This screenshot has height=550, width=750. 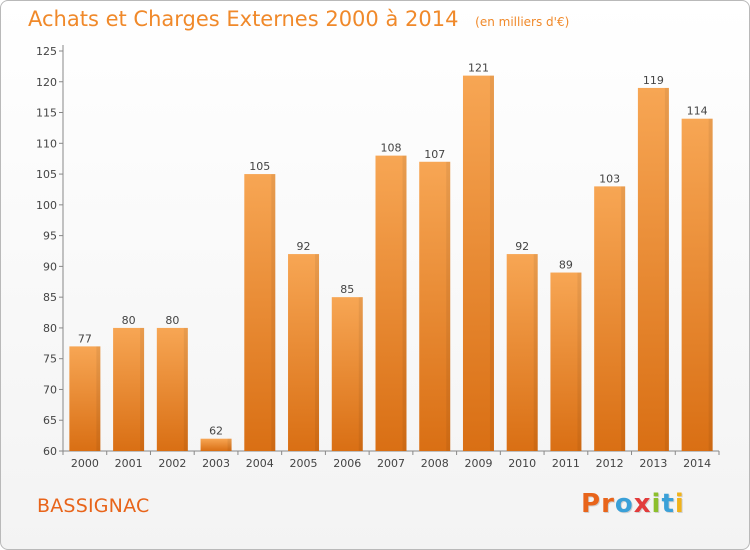 I want to click on x-tick-label: 2003, so click(x=216, y=463).